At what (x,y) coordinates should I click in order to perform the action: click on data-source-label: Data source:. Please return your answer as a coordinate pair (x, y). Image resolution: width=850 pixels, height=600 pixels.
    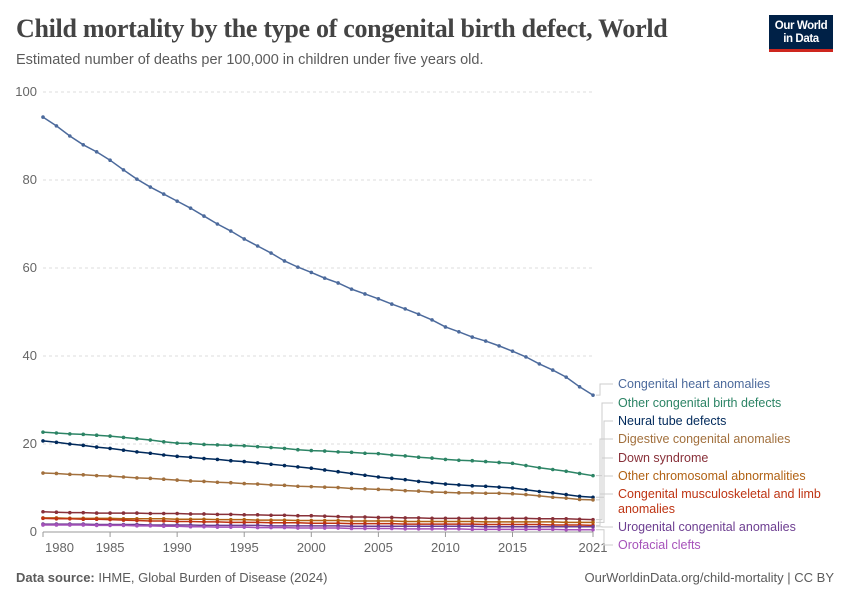
    Looking at the image, I should click on (55, 577).